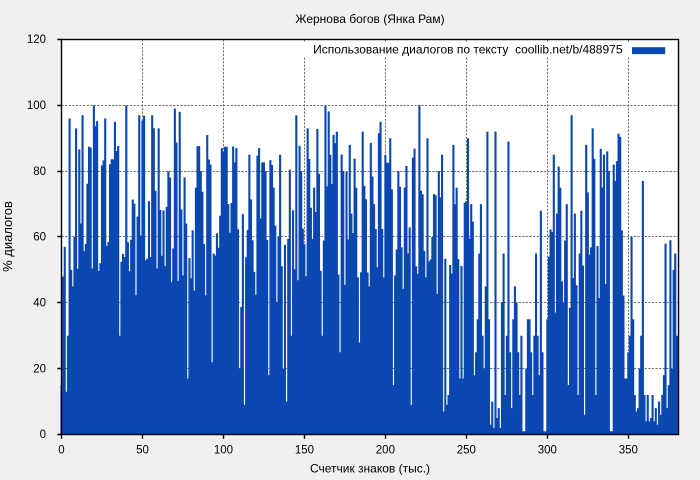  What do you see at coordinates (466, 450) in the screenshot?
I see `svg-text: 250` at bounding box center [466, 450].